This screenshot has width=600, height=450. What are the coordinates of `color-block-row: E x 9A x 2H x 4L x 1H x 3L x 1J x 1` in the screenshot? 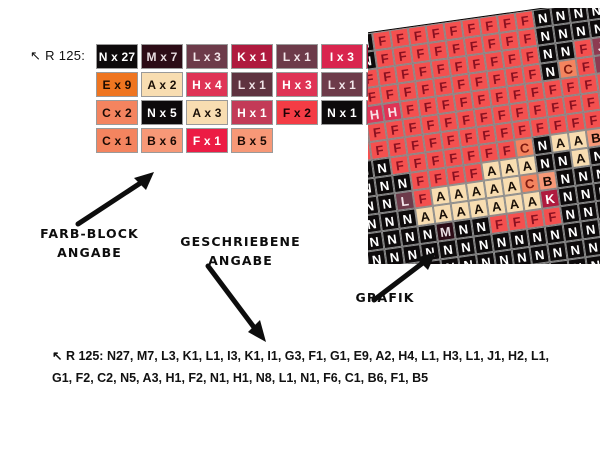 It's located at (253, 84).